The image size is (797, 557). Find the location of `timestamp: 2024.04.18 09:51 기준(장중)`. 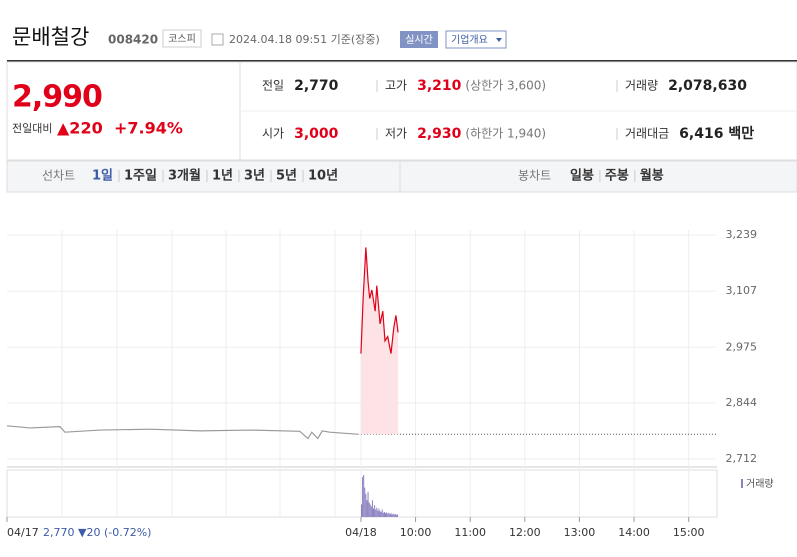

timestamp: 2024.04.18 09:51 기준(장중) is located at coordinates (304, 39).